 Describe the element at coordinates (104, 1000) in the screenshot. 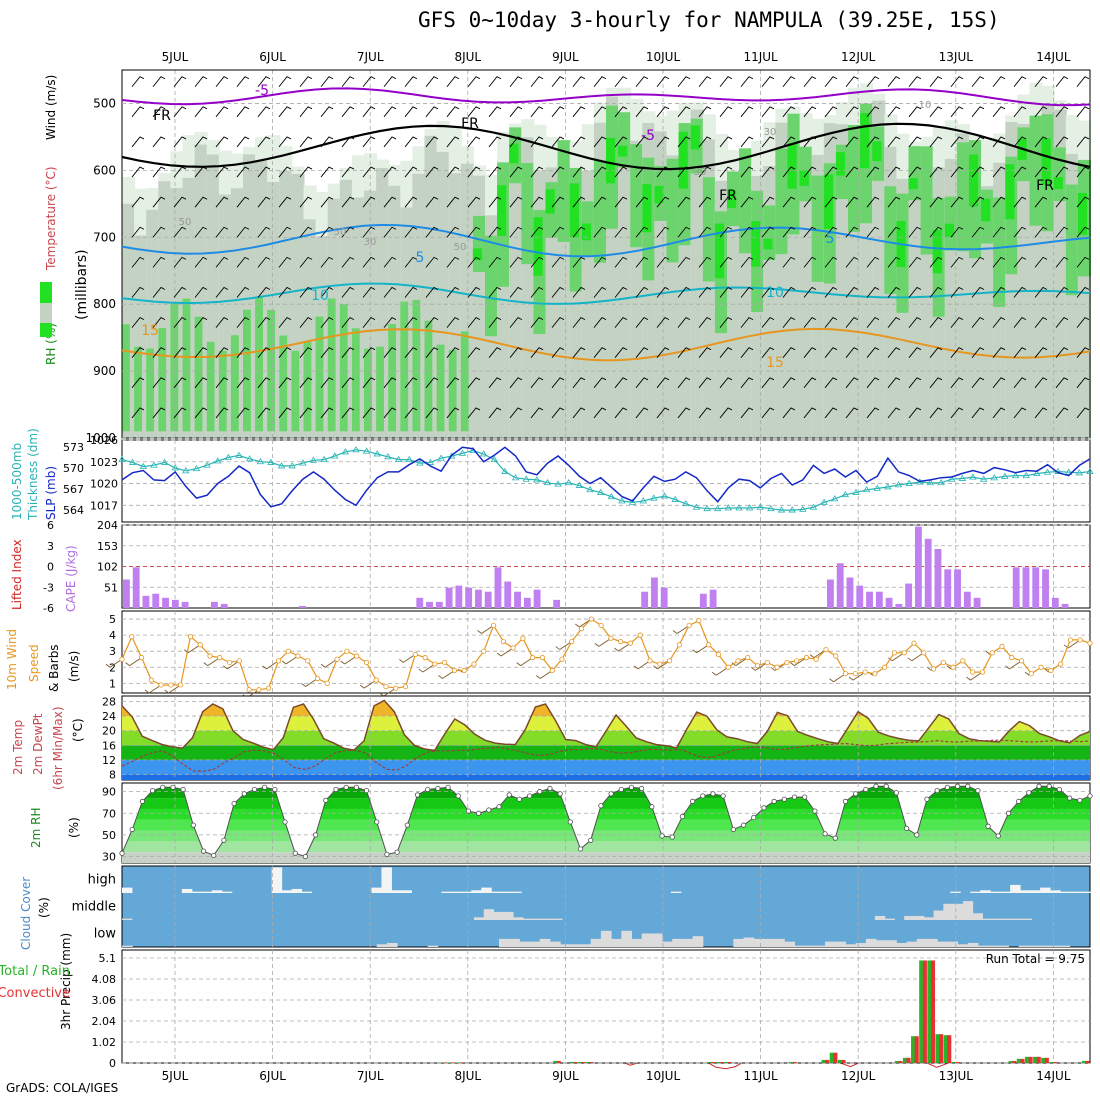

I see `precip-tick-label: 3.06` at that location.